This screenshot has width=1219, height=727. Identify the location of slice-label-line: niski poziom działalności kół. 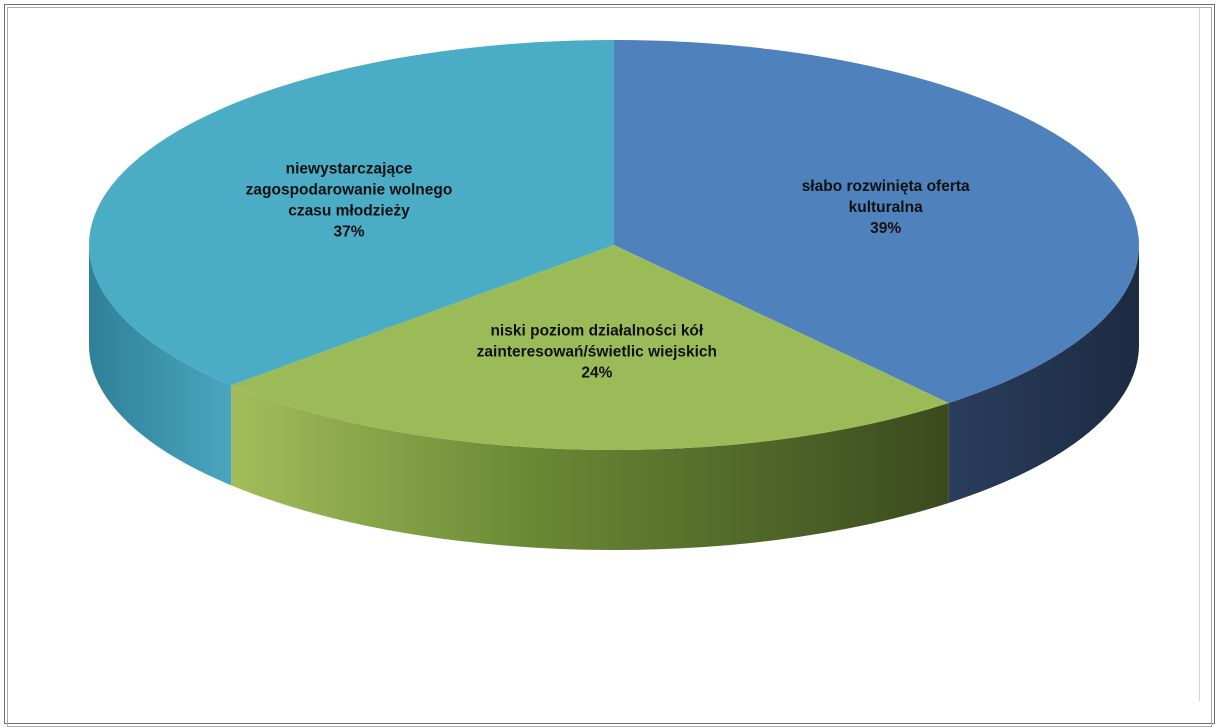
(596, 330).